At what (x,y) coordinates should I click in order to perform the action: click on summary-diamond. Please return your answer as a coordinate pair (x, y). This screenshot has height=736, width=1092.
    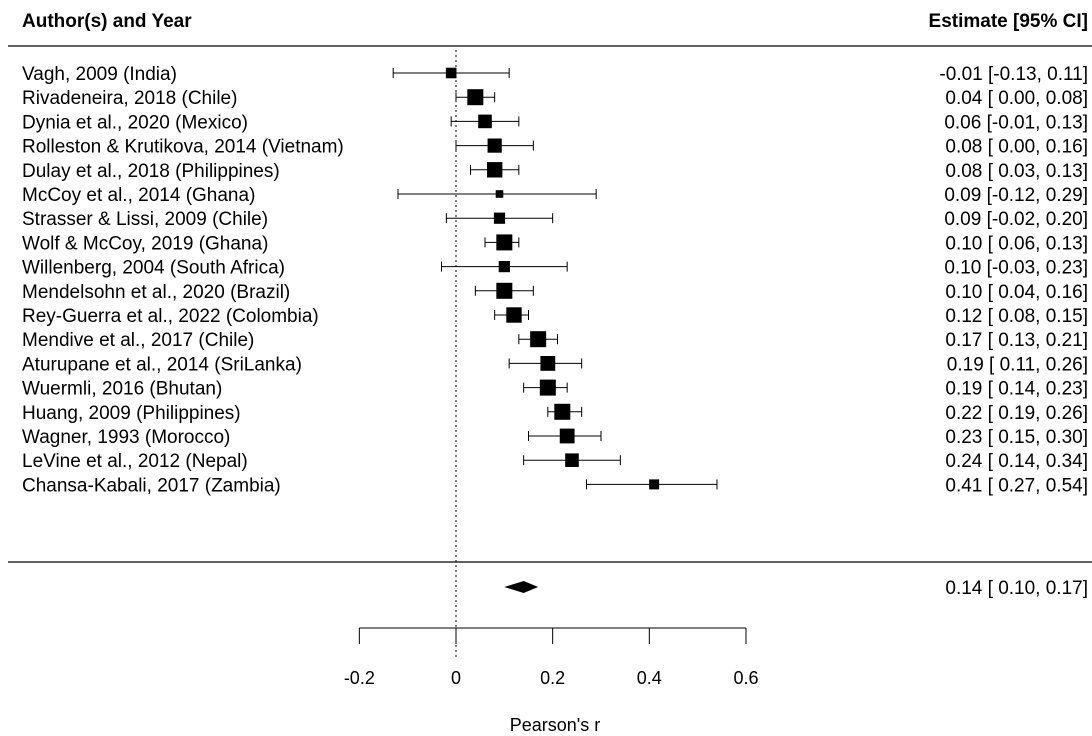
    Looking at the image, I should click on (521, 587).